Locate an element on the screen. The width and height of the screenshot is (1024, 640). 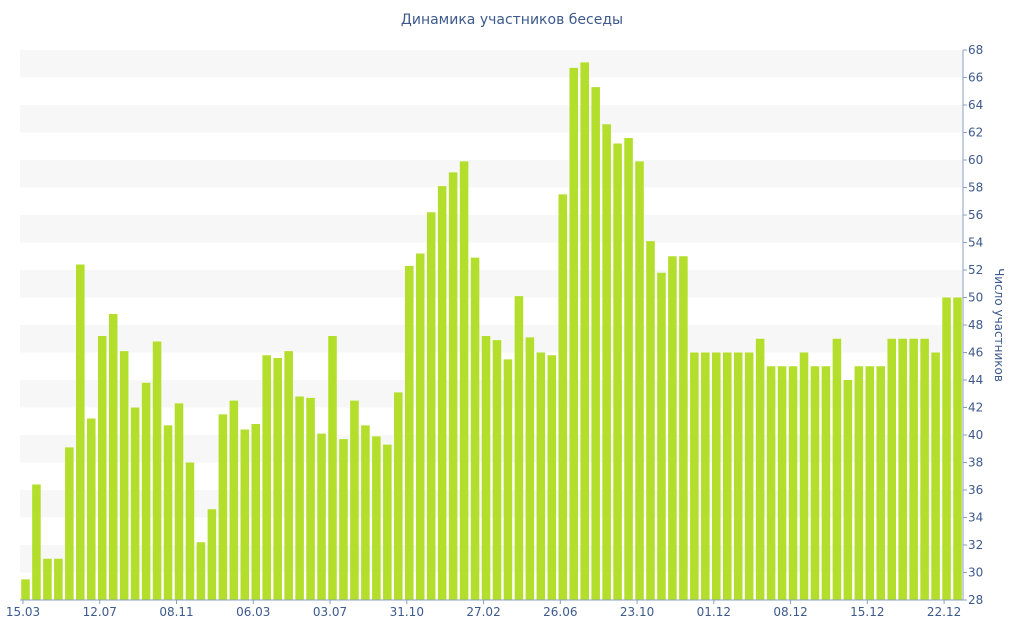
y-tick-label: 56 is located at coordinates (975, 215).